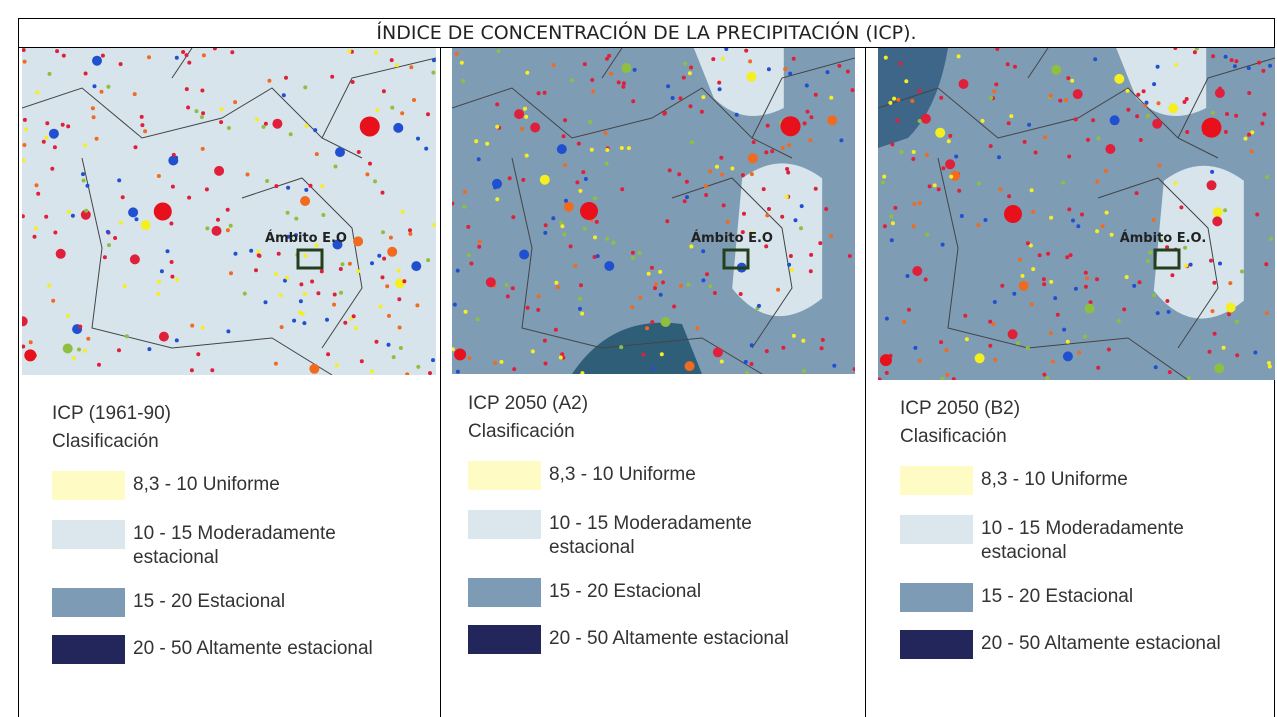 The width and height of the screenshot is (1277, 717). I want to click on station-dot-large, so click(369, 126).